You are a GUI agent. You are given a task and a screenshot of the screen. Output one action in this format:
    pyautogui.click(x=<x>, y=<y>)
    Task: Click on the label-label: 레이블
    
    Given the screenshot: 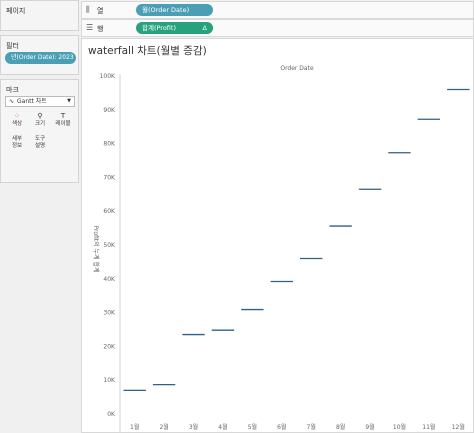 What is the action you would take?
    pyautogui.click(x=63, y=124)
    